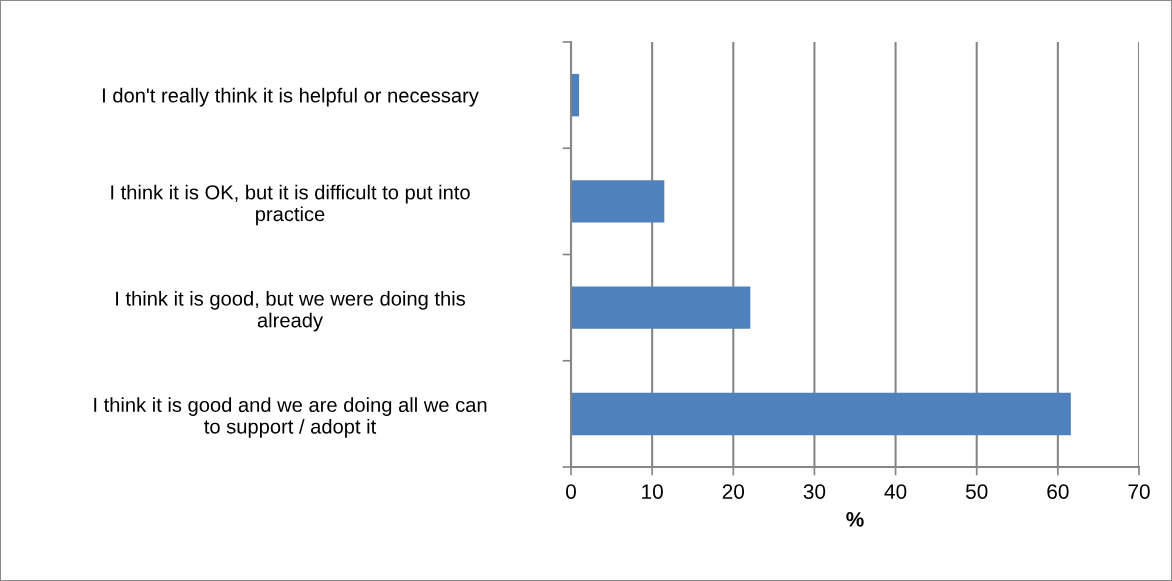 The height and width of the screenshot is (581, 1172). I want to click on y-tick-label: I think it is good and we are doing all we can to support / adopt it, so click(290, 417).